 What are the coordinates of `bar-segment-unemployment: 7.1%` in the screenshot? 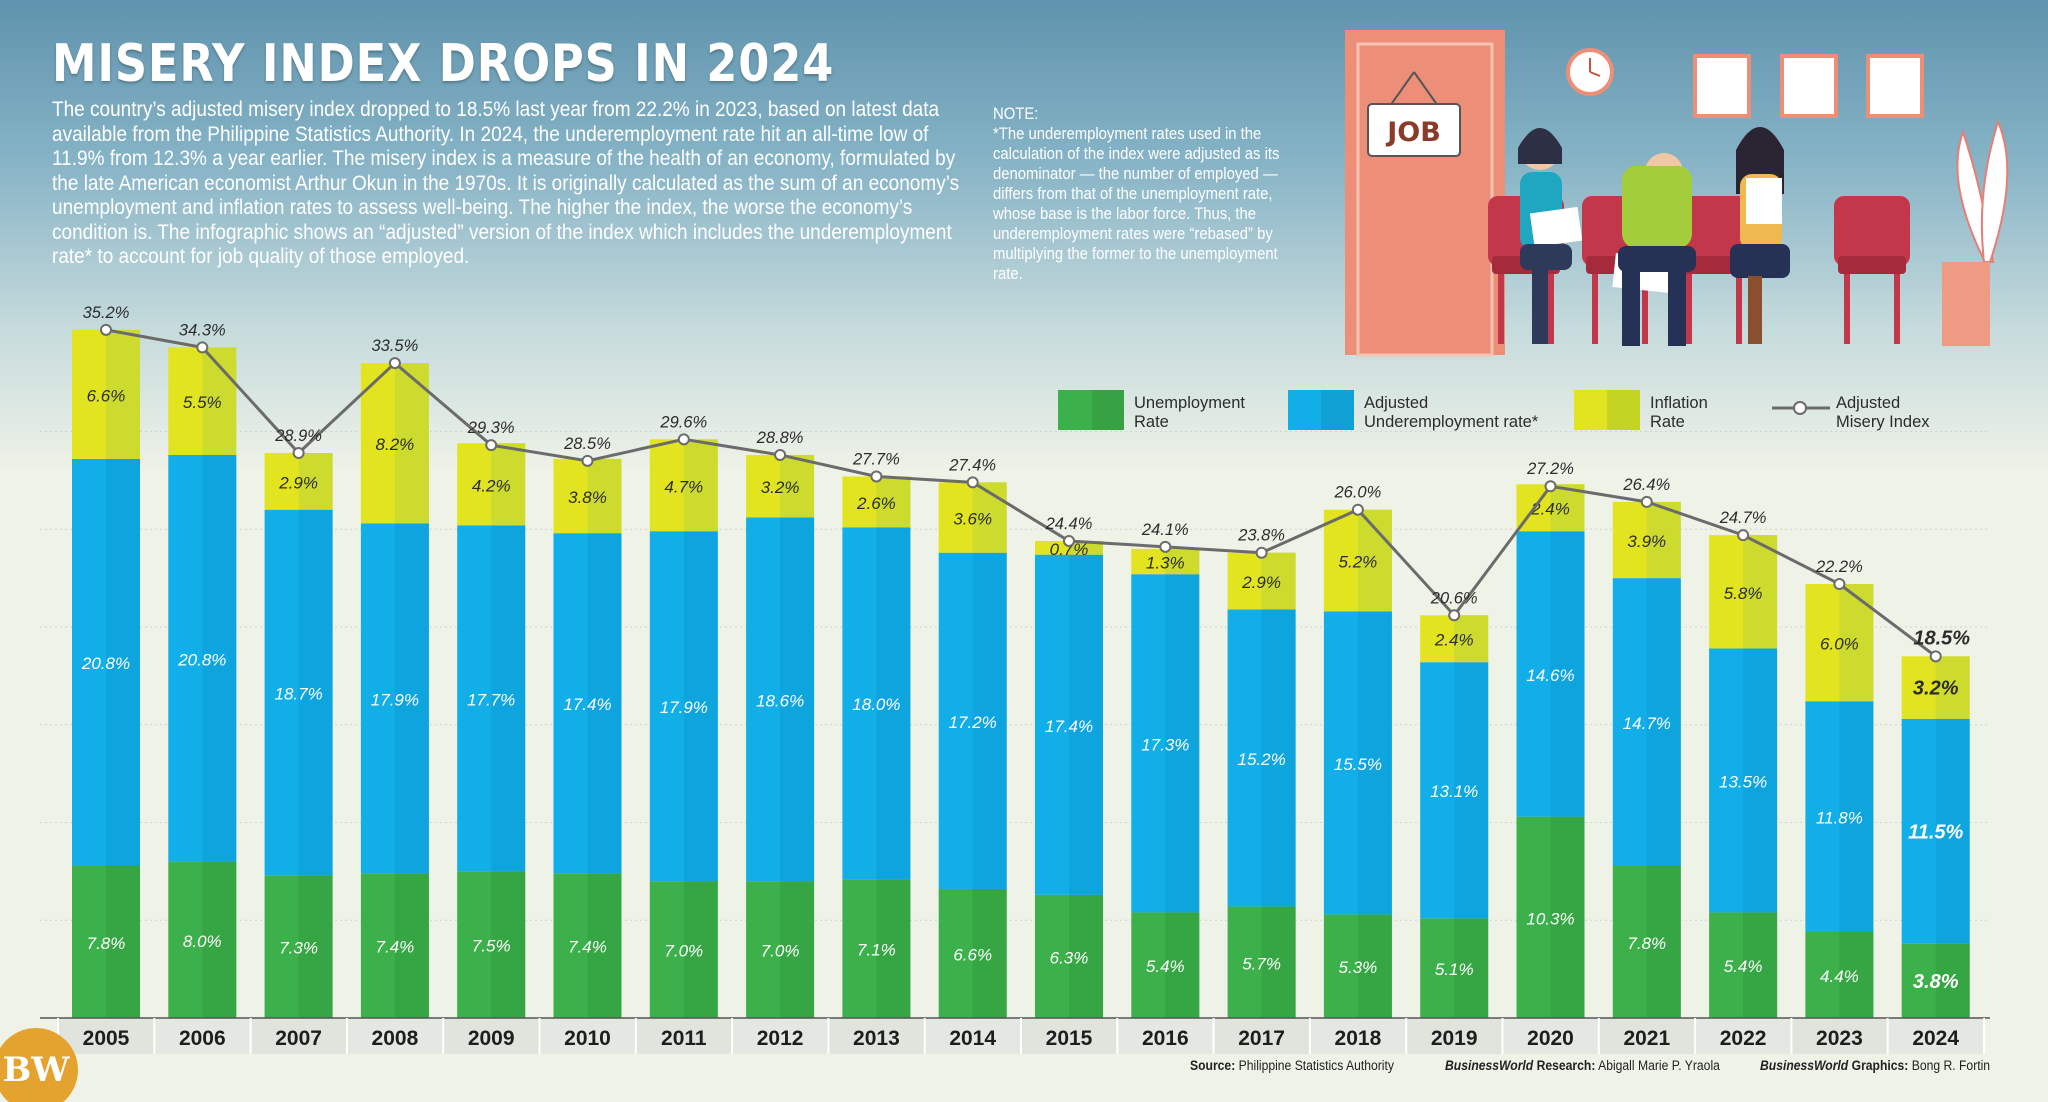 It's located at (876, 948).